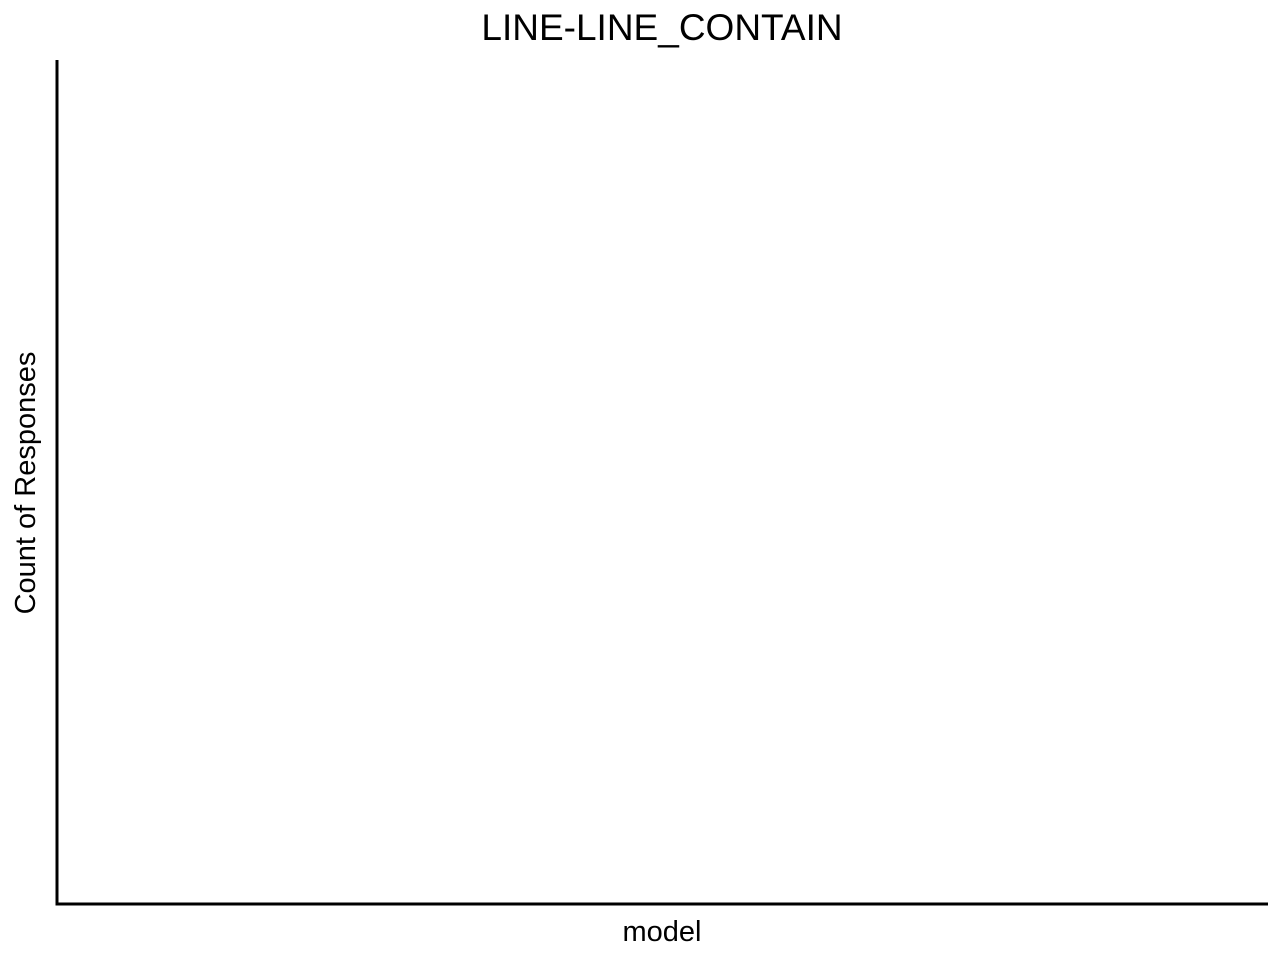 The image size is (1280, 960). Describe the element at coordinates (661, 27) in the screenshot. I see `chart-title: LINE-LINE_CONTAIN` at that location.